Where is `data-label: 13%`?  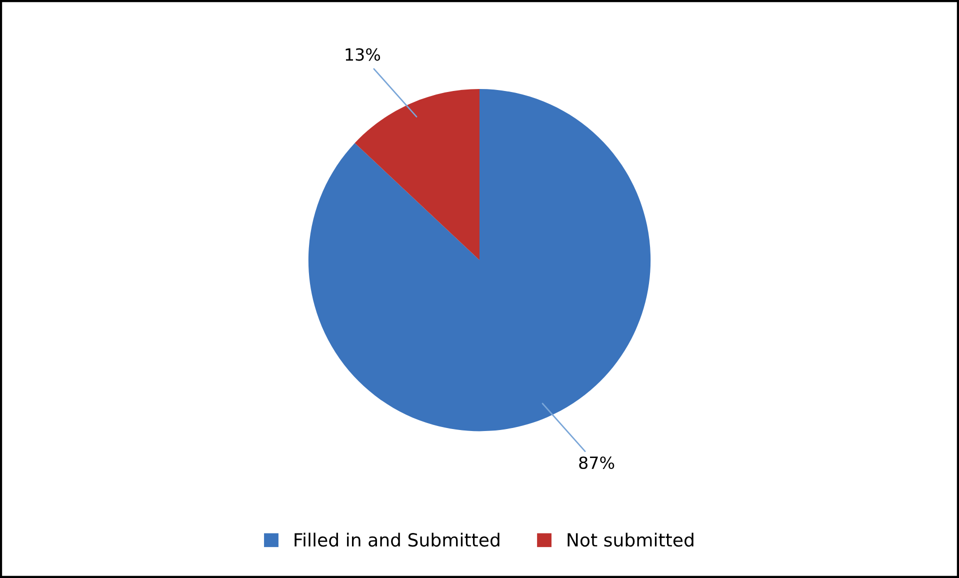
data-label: 13% is located at coordinates (363, 54).